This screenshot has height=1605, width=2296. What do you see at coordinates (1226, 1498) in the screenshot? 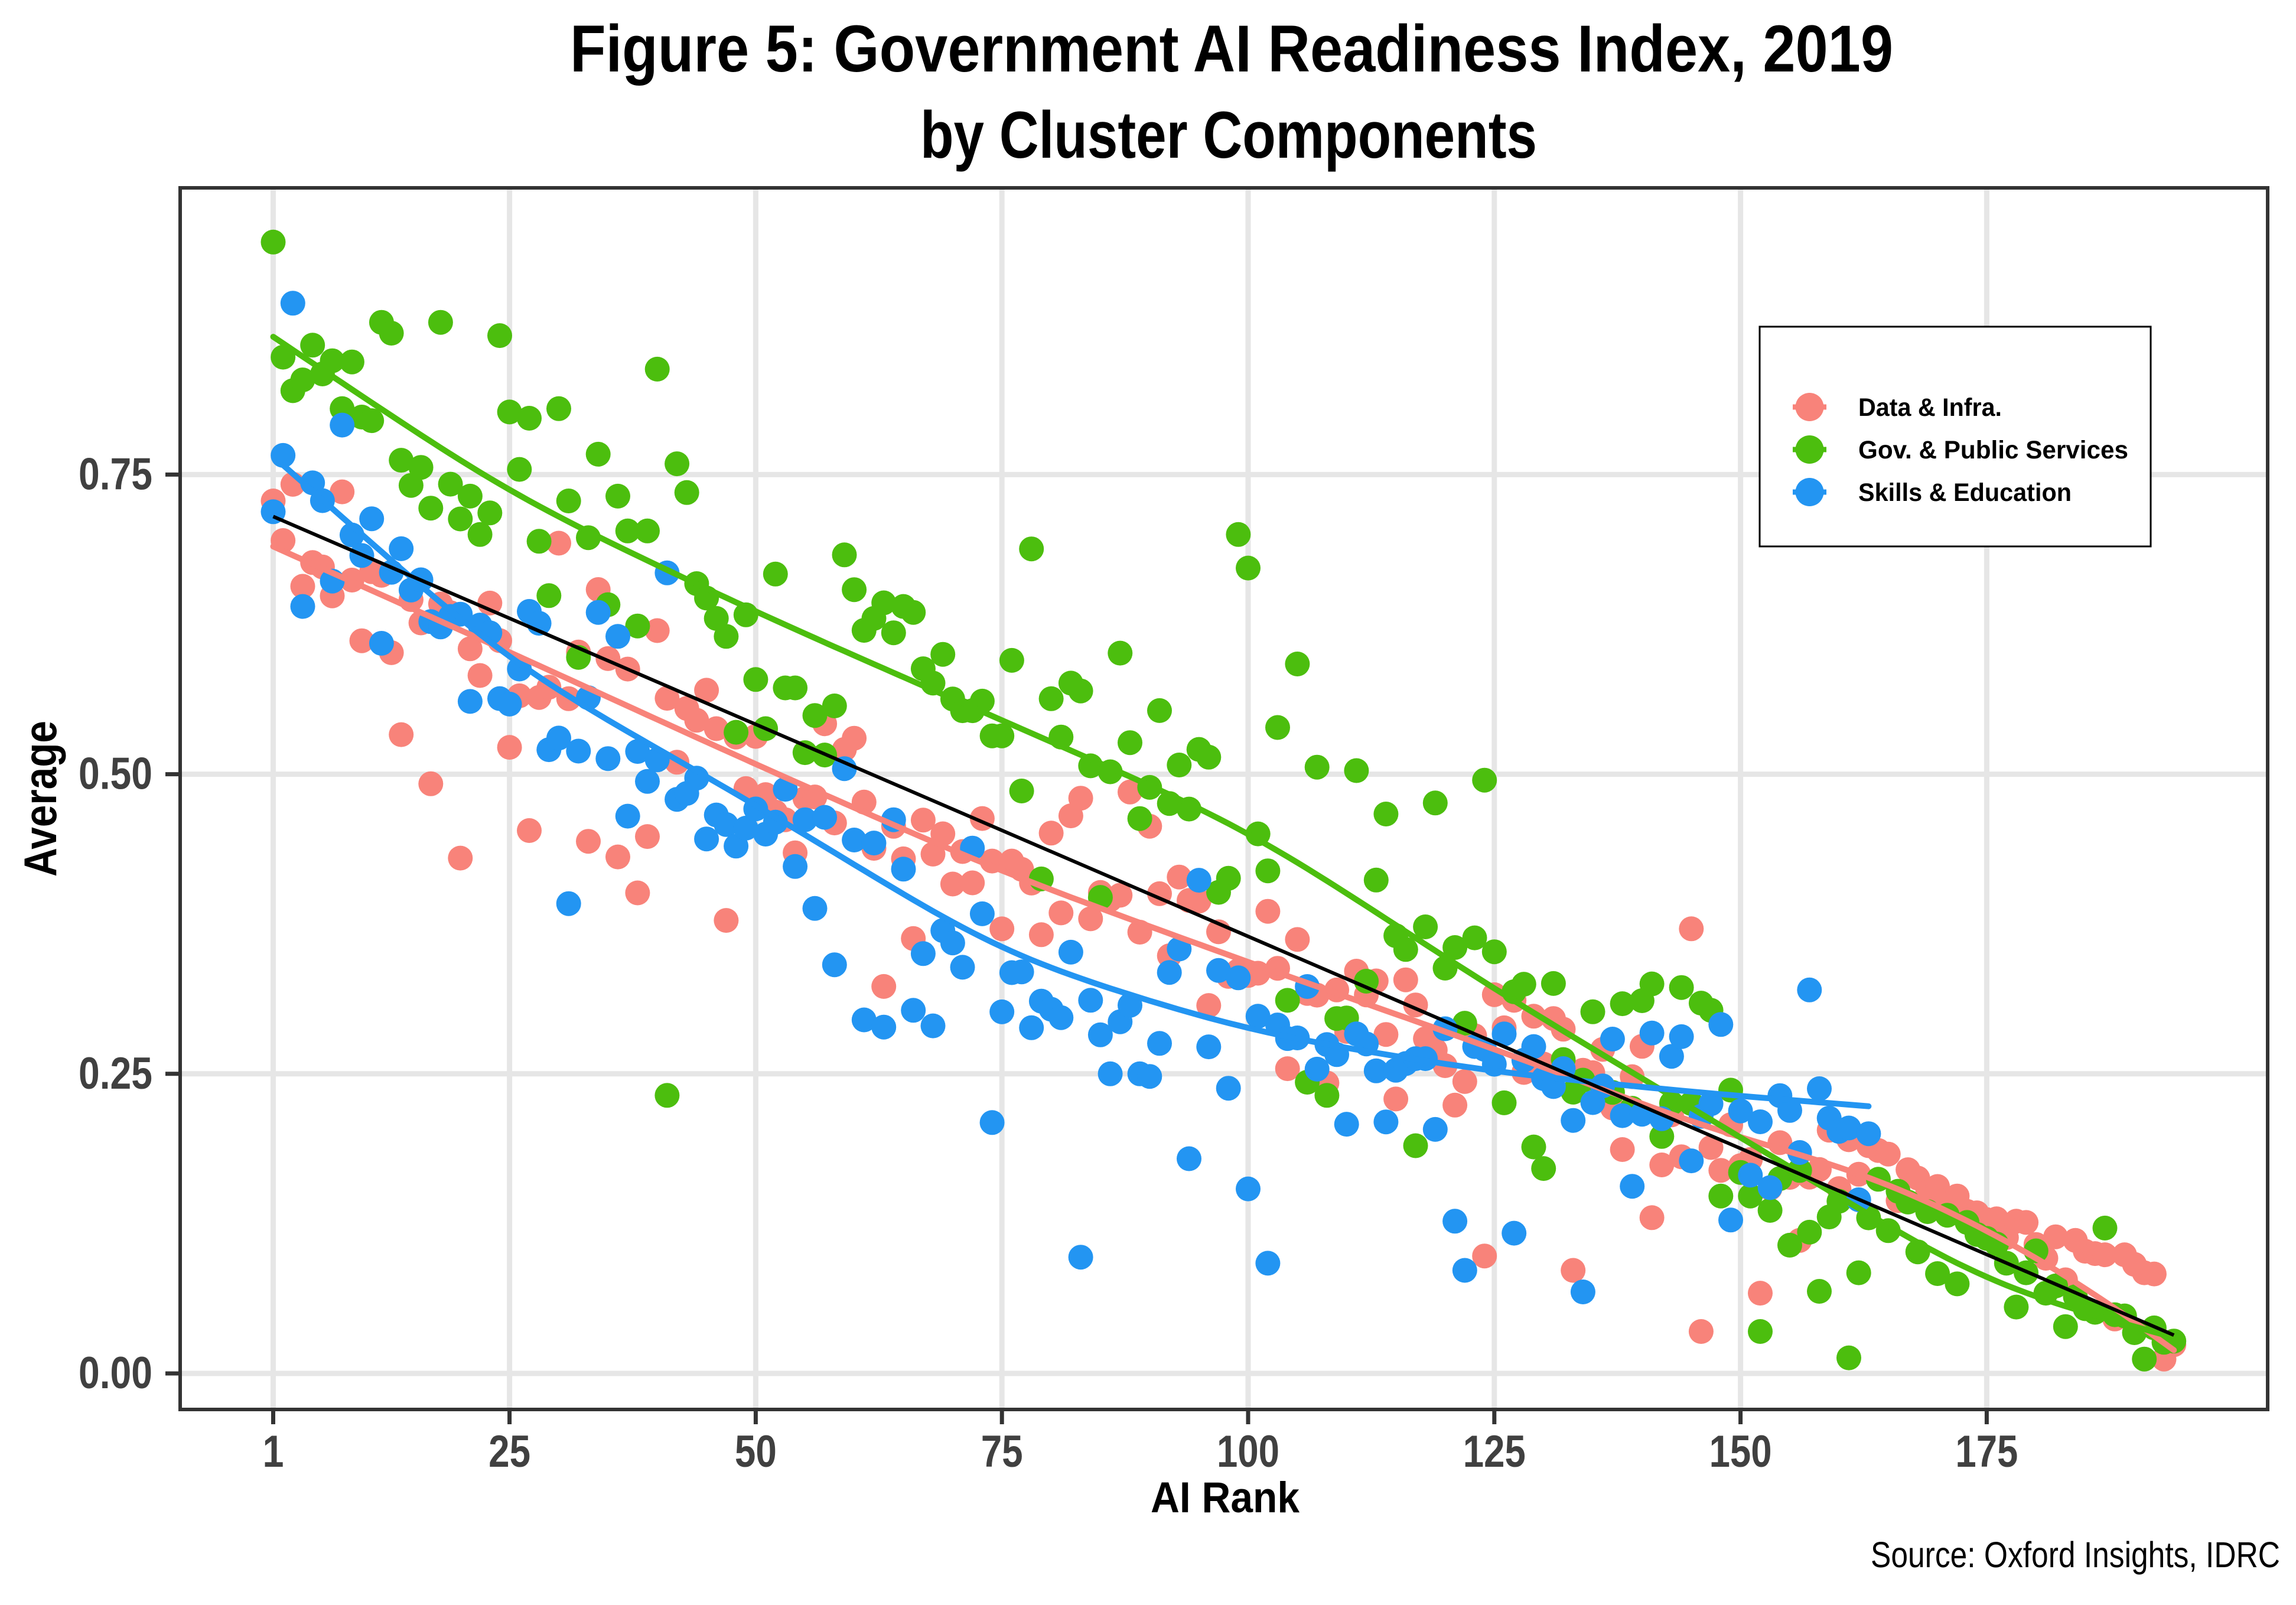
I see `svg-text: AI Rank` at bounding box center [1226, 1498].